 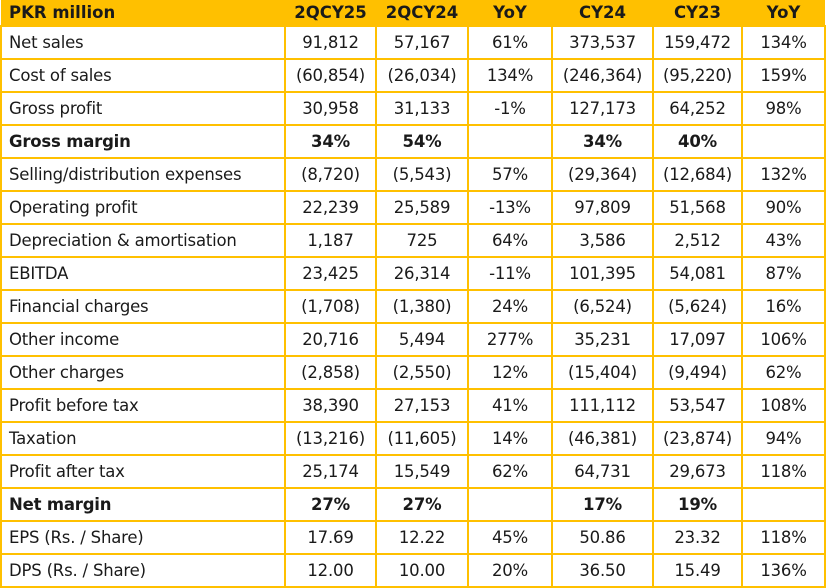 I want to click on row-label: Gross profit, so click(x=143, y=108).